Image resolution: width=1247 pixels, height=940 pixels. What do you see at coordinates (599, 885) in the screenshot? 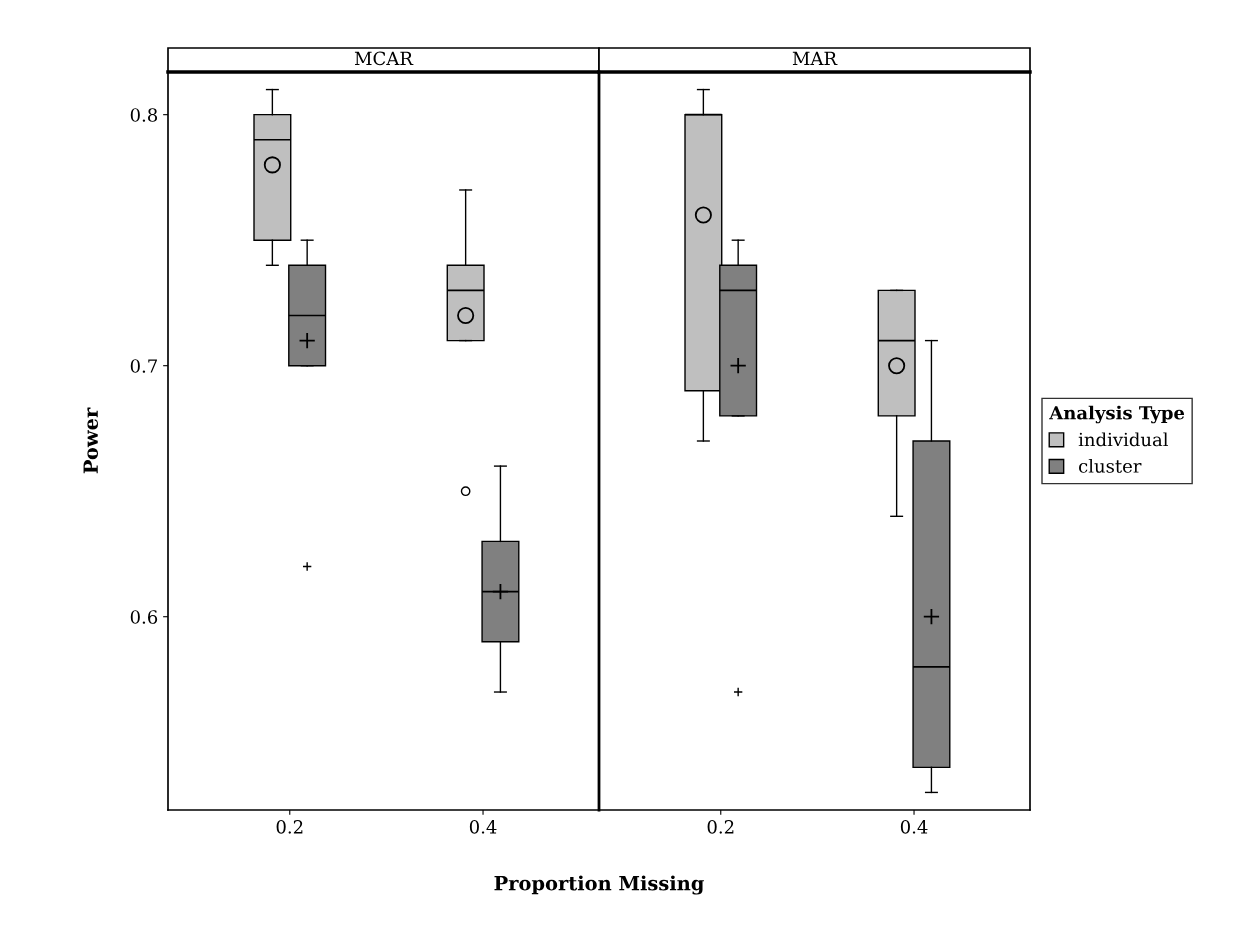
I see `x-axis-title: Proportion Missing` at bounding box center [599, 885].